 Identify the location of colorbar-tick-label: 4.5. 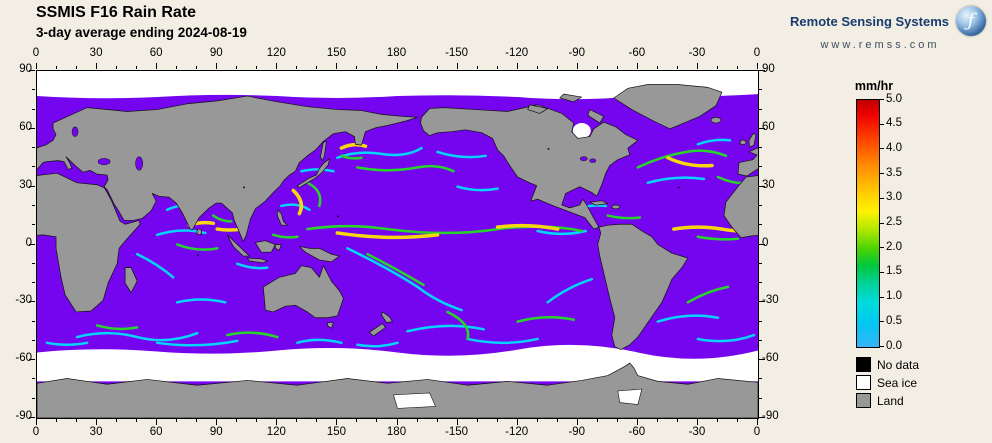
(894, 123).